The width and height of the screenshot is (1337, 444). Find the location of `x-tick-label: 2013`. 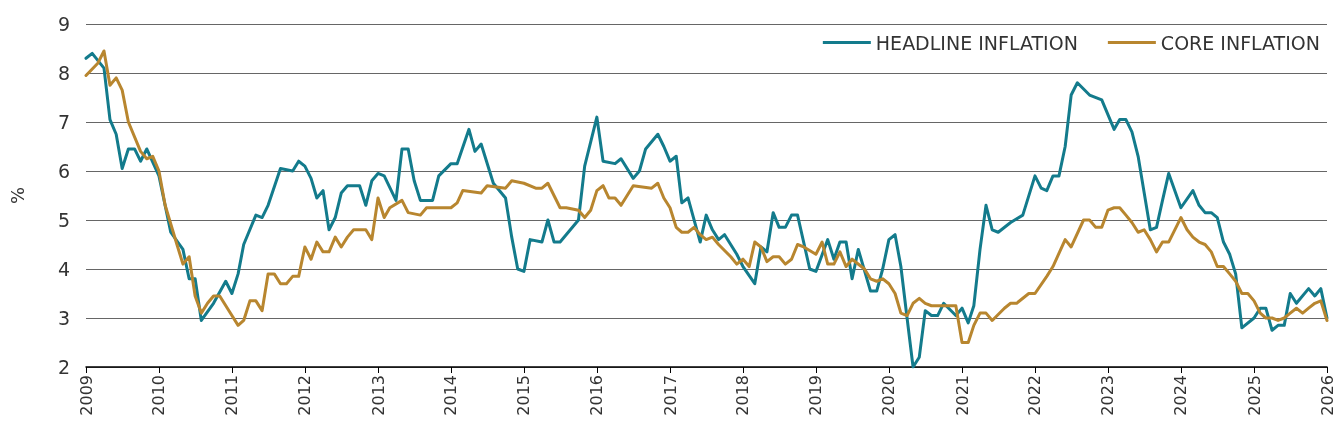

x-tick-label: 2013 is located at coordinates (378, 395).